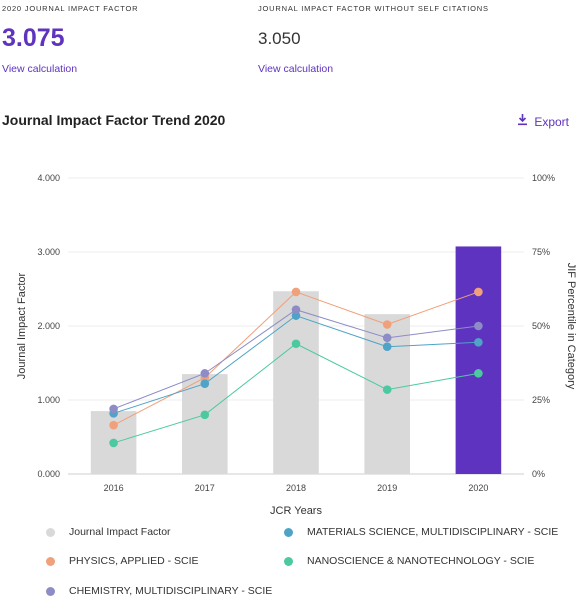 The image size is (579, 599). I want to click on x-tick-label: 2018, so click(296, 488).